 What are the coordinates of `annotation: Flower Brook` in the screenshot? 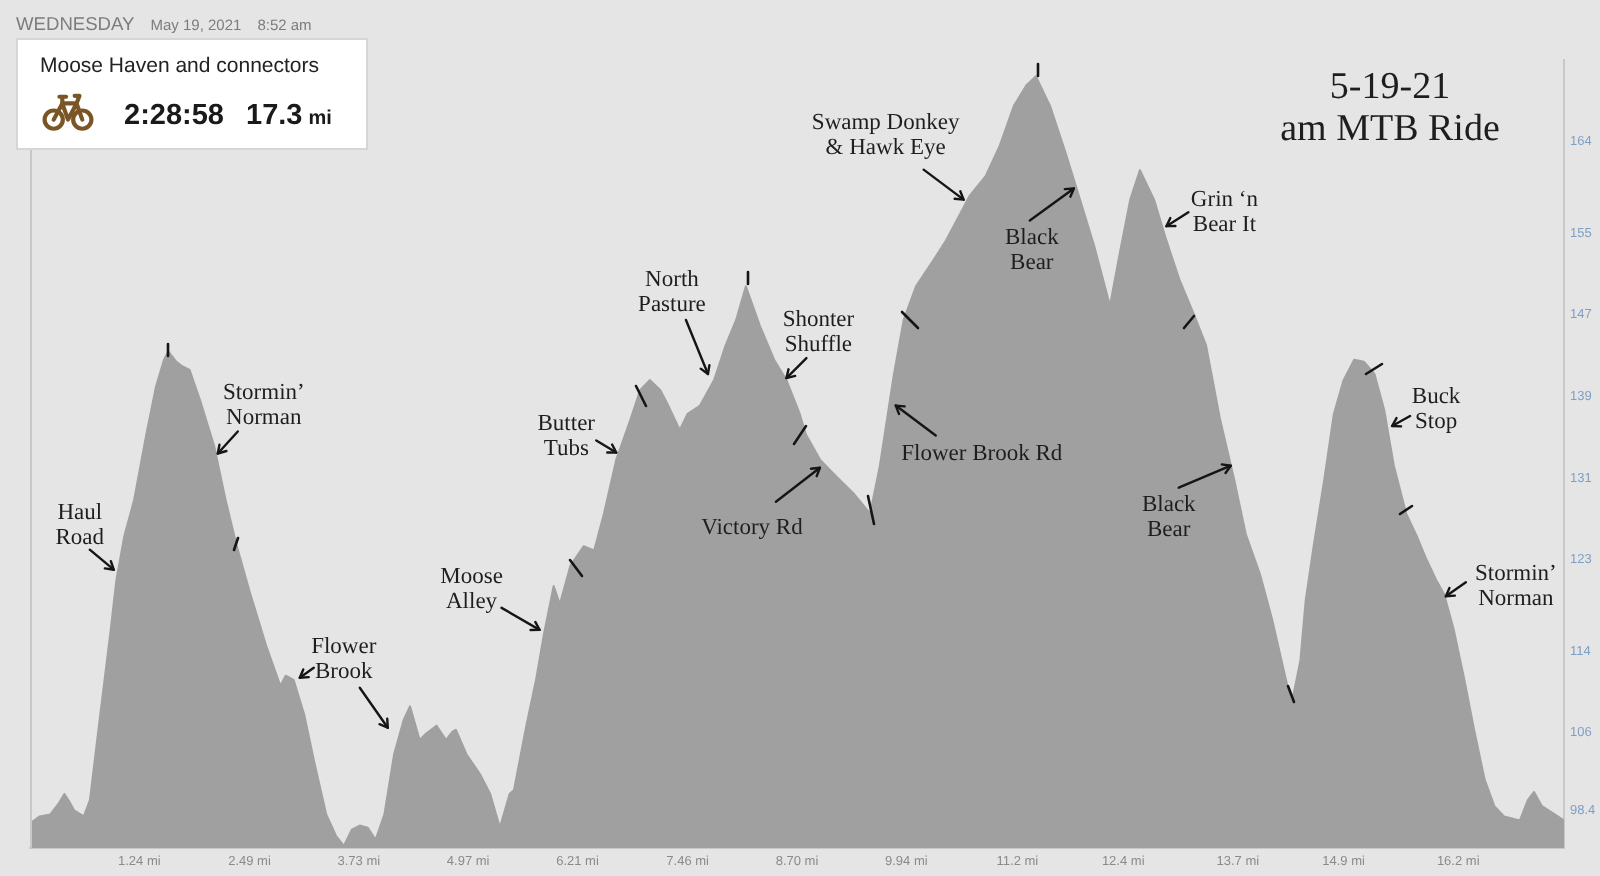 It's located at (344, 660).